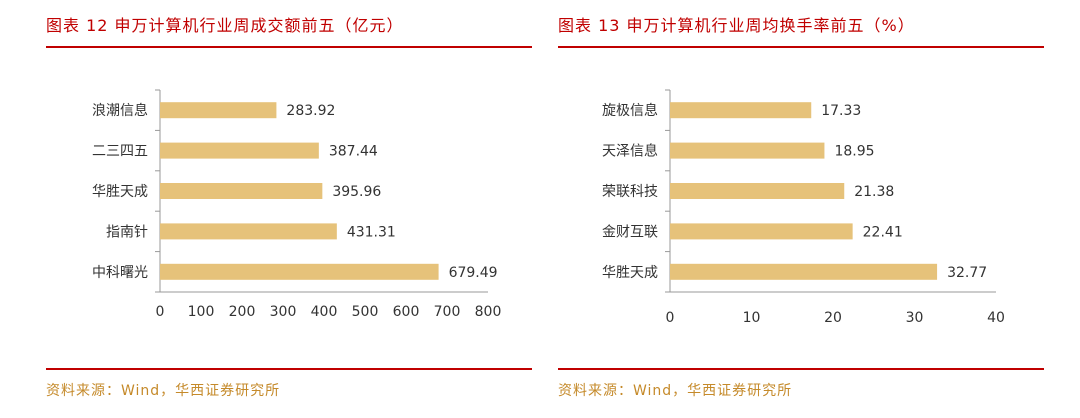  I want to click on x-tick-label: 200, so click(242, 312).